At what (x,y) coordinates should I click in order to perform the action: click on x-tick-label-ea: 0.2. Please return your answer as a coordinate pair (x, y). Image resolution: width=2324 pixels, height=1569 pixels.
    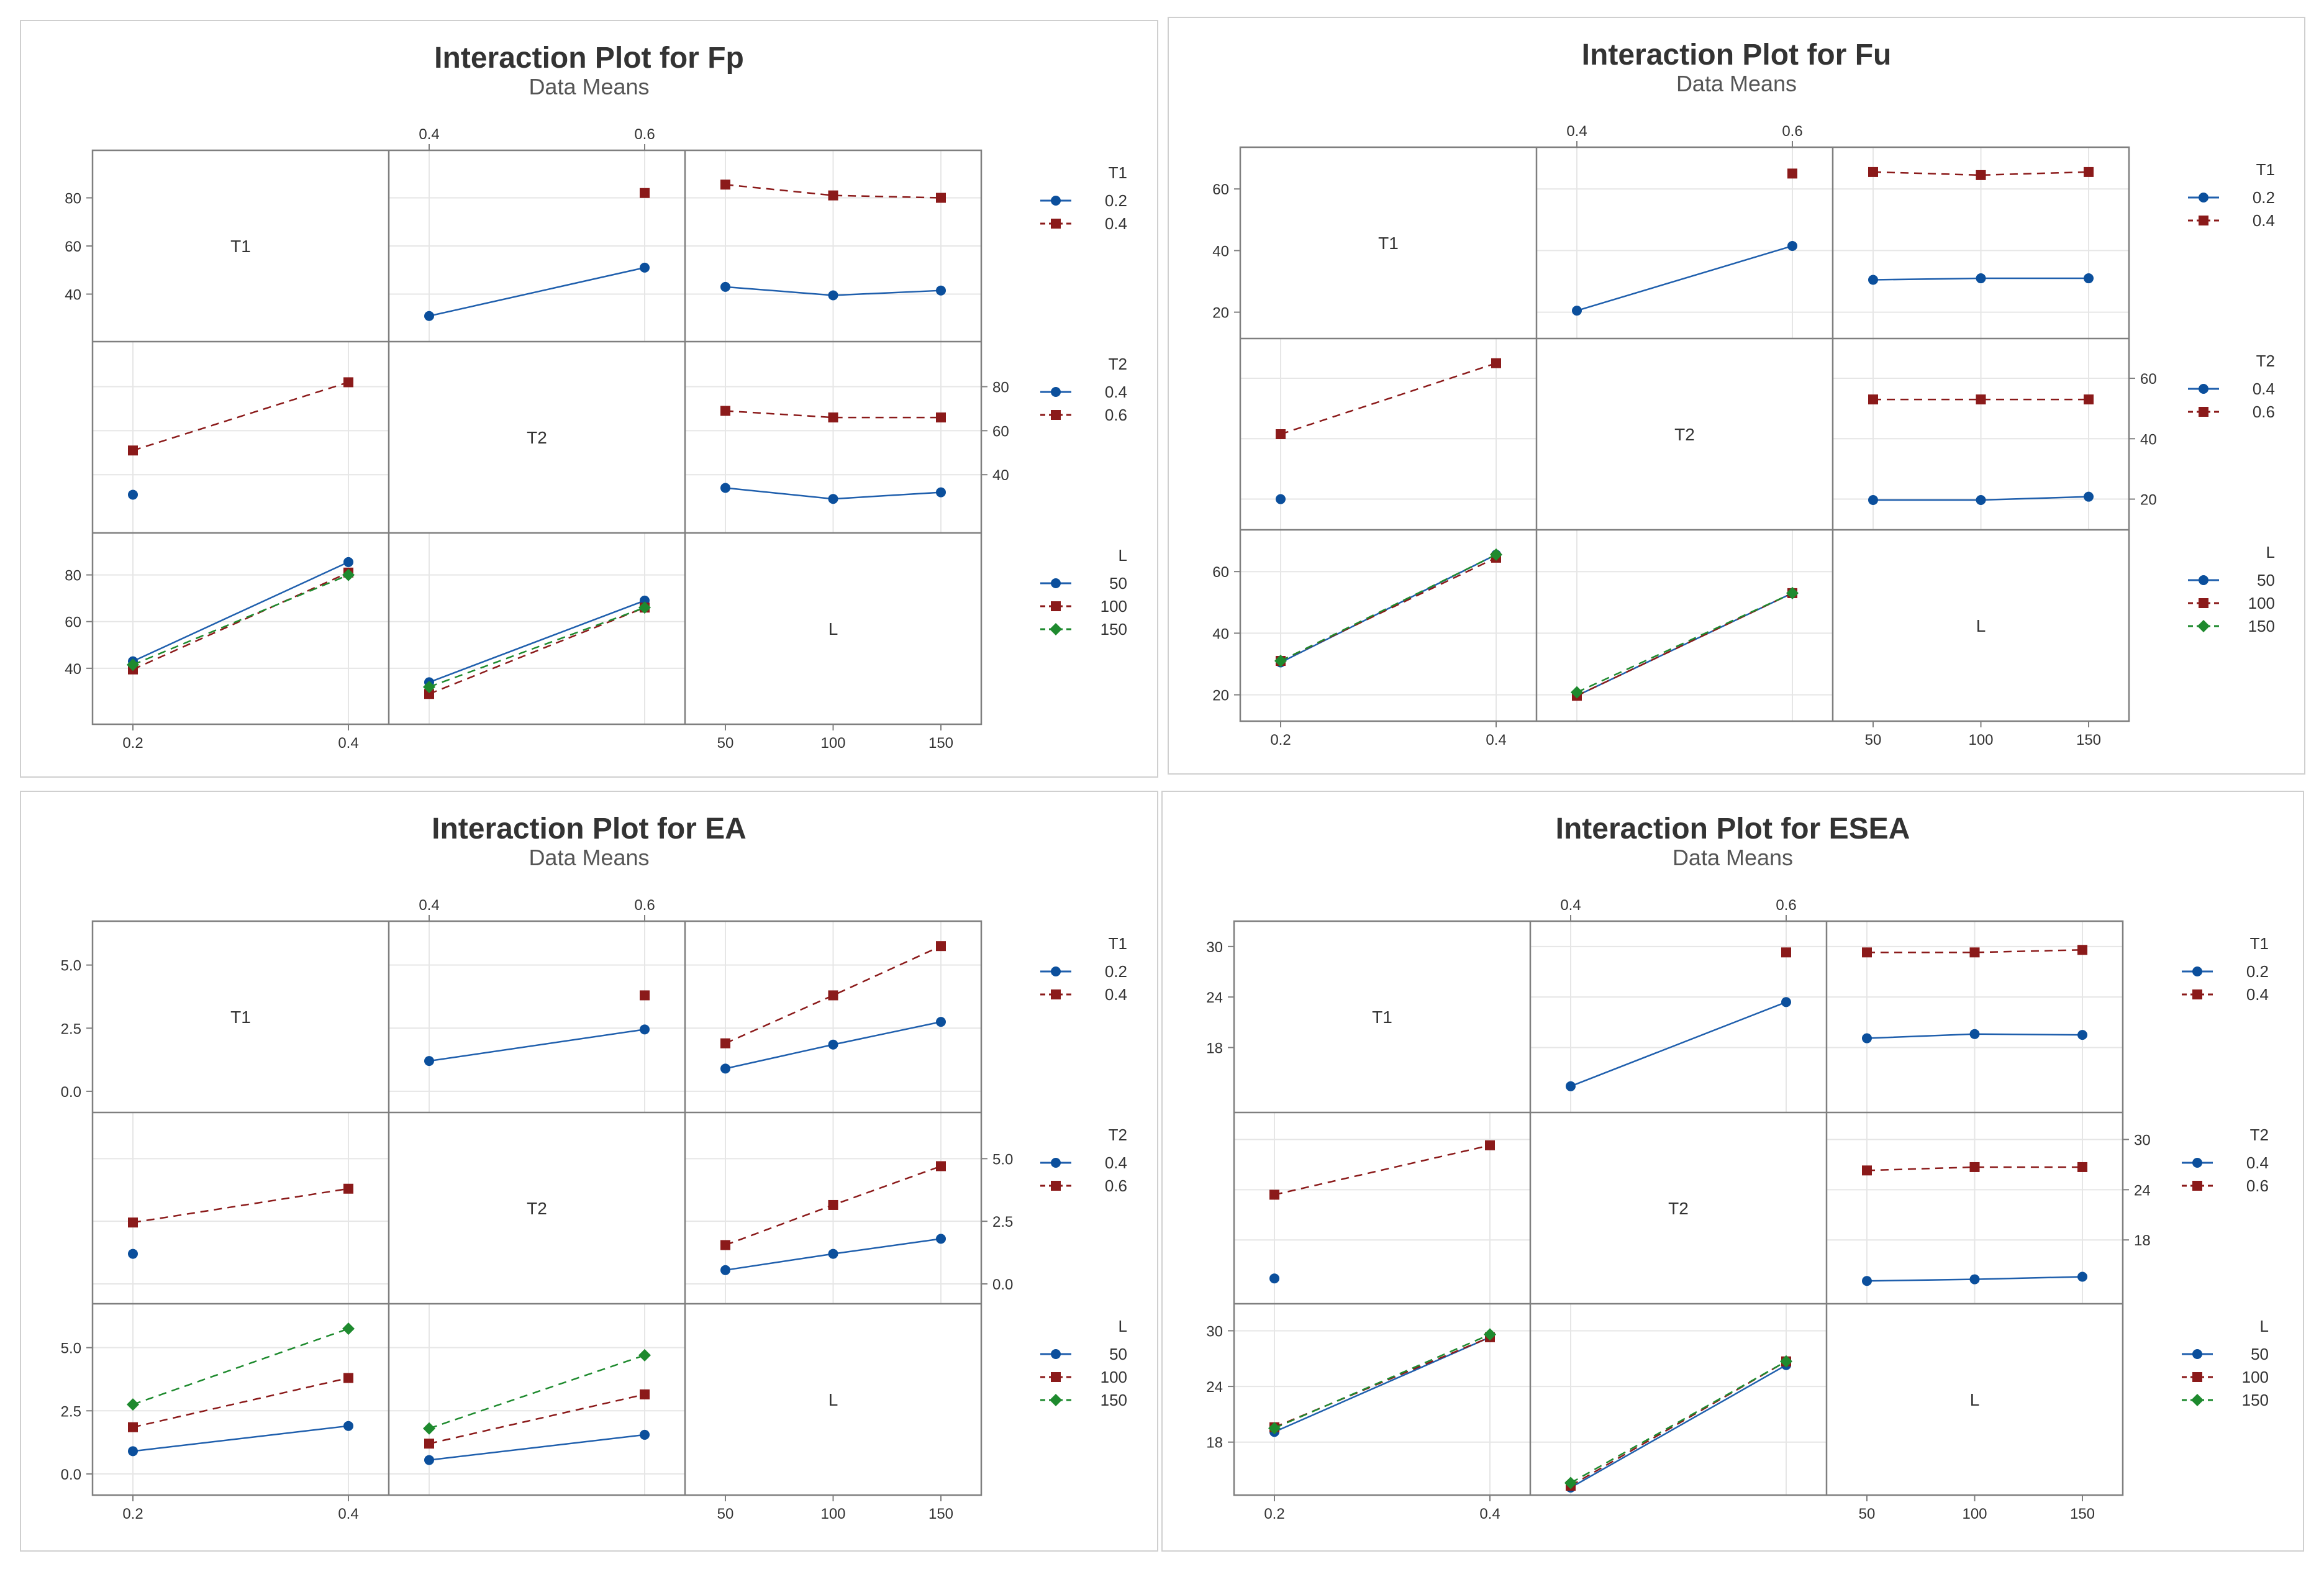
    Looking at the image, I should click on (133, 1514).